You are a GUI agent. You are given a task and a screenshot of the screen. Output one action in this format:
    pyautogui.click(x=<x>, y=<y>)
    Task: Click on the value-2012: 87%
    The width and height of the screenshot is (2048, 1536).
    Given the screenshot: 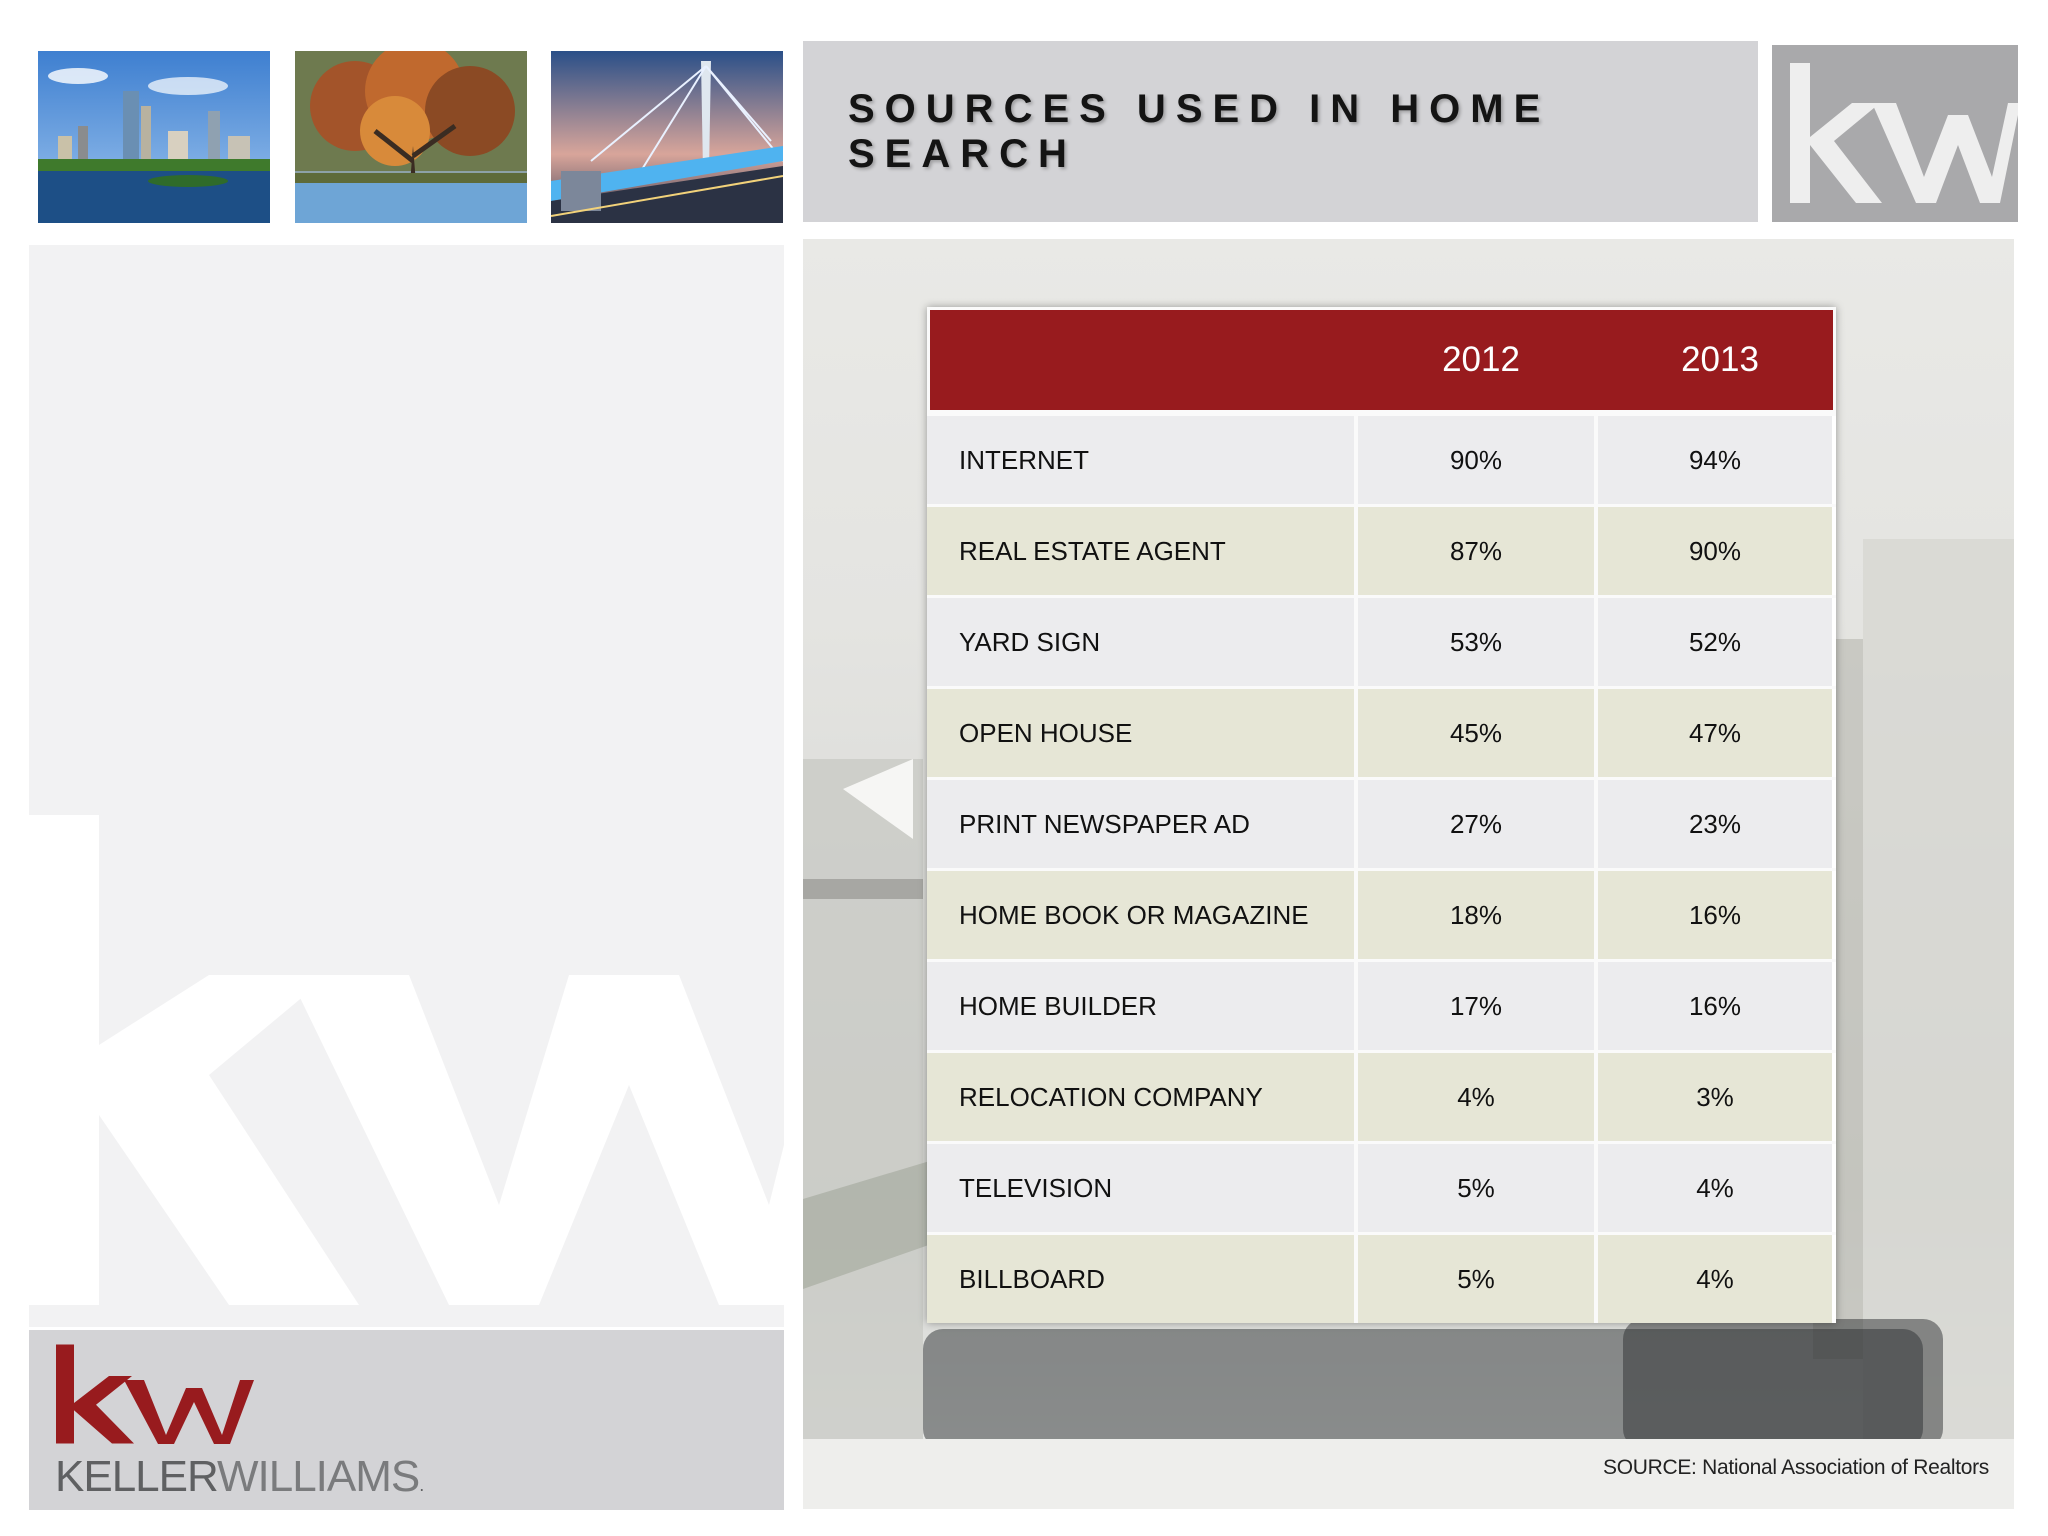 What is the action you would take?
    pyautogui.click(x=1478, y=551)
    